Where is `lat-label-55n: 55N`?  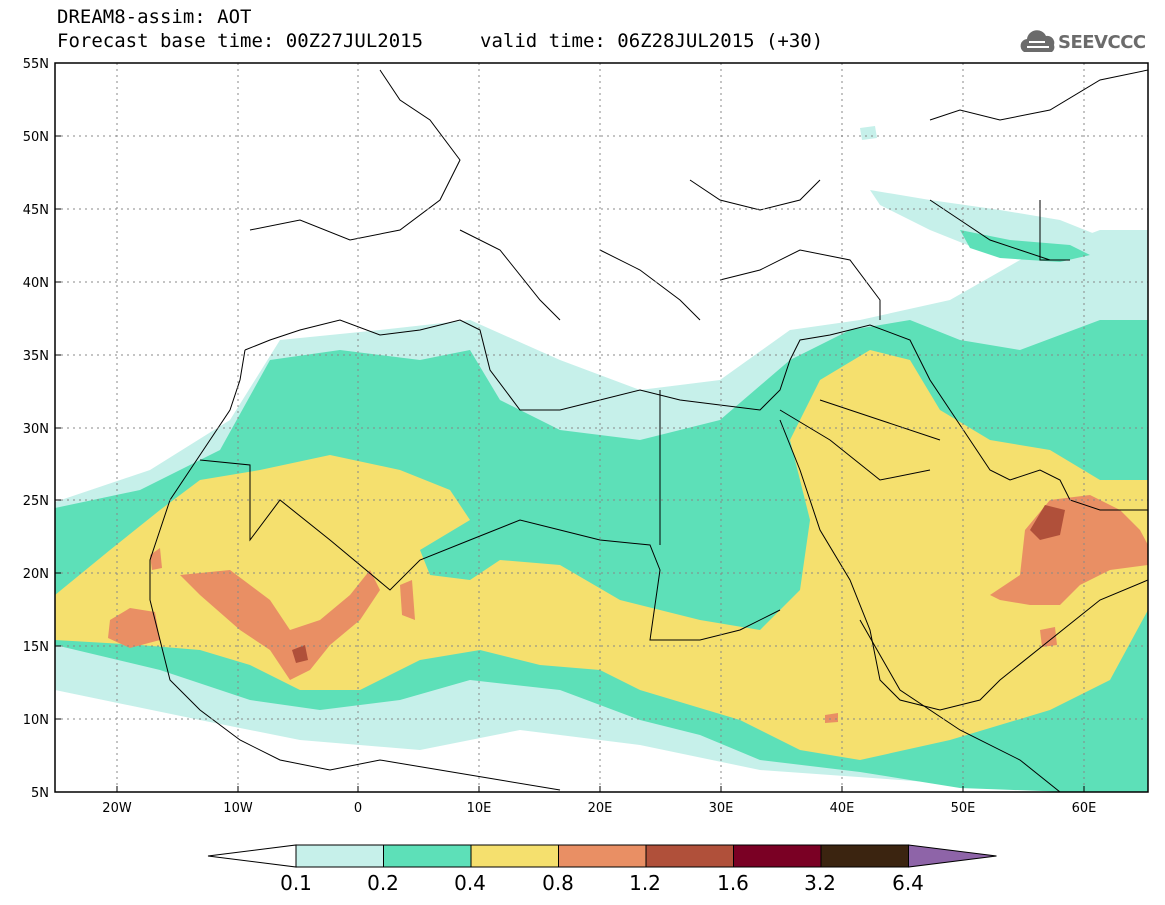 lat-label-55n: 55N is located at coordinates (36, 64).